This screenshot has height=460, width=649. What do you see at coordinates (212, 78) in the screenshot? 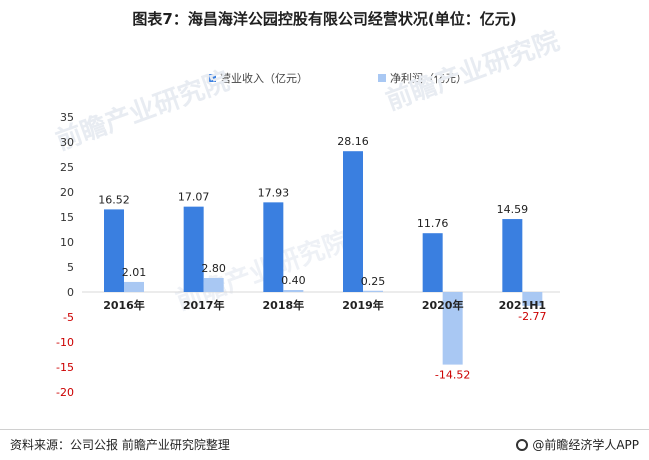
I see `legend-swatch-revenue` at bounding box center [212, 78].